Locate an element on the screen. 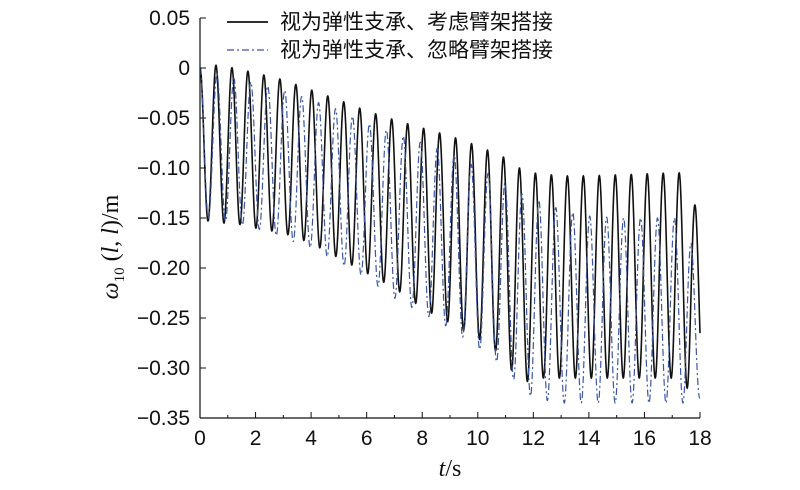  y-tick-label: −0.30 is located at coordinates (163, 368).